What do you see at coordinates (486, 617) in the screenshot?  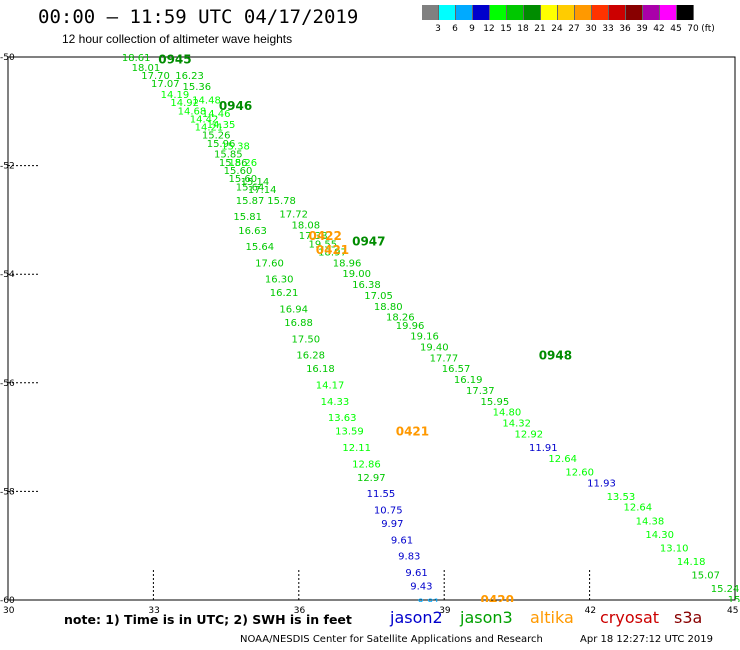 I see `satellite-jason3: jason3` at bounding box center [486, 617].